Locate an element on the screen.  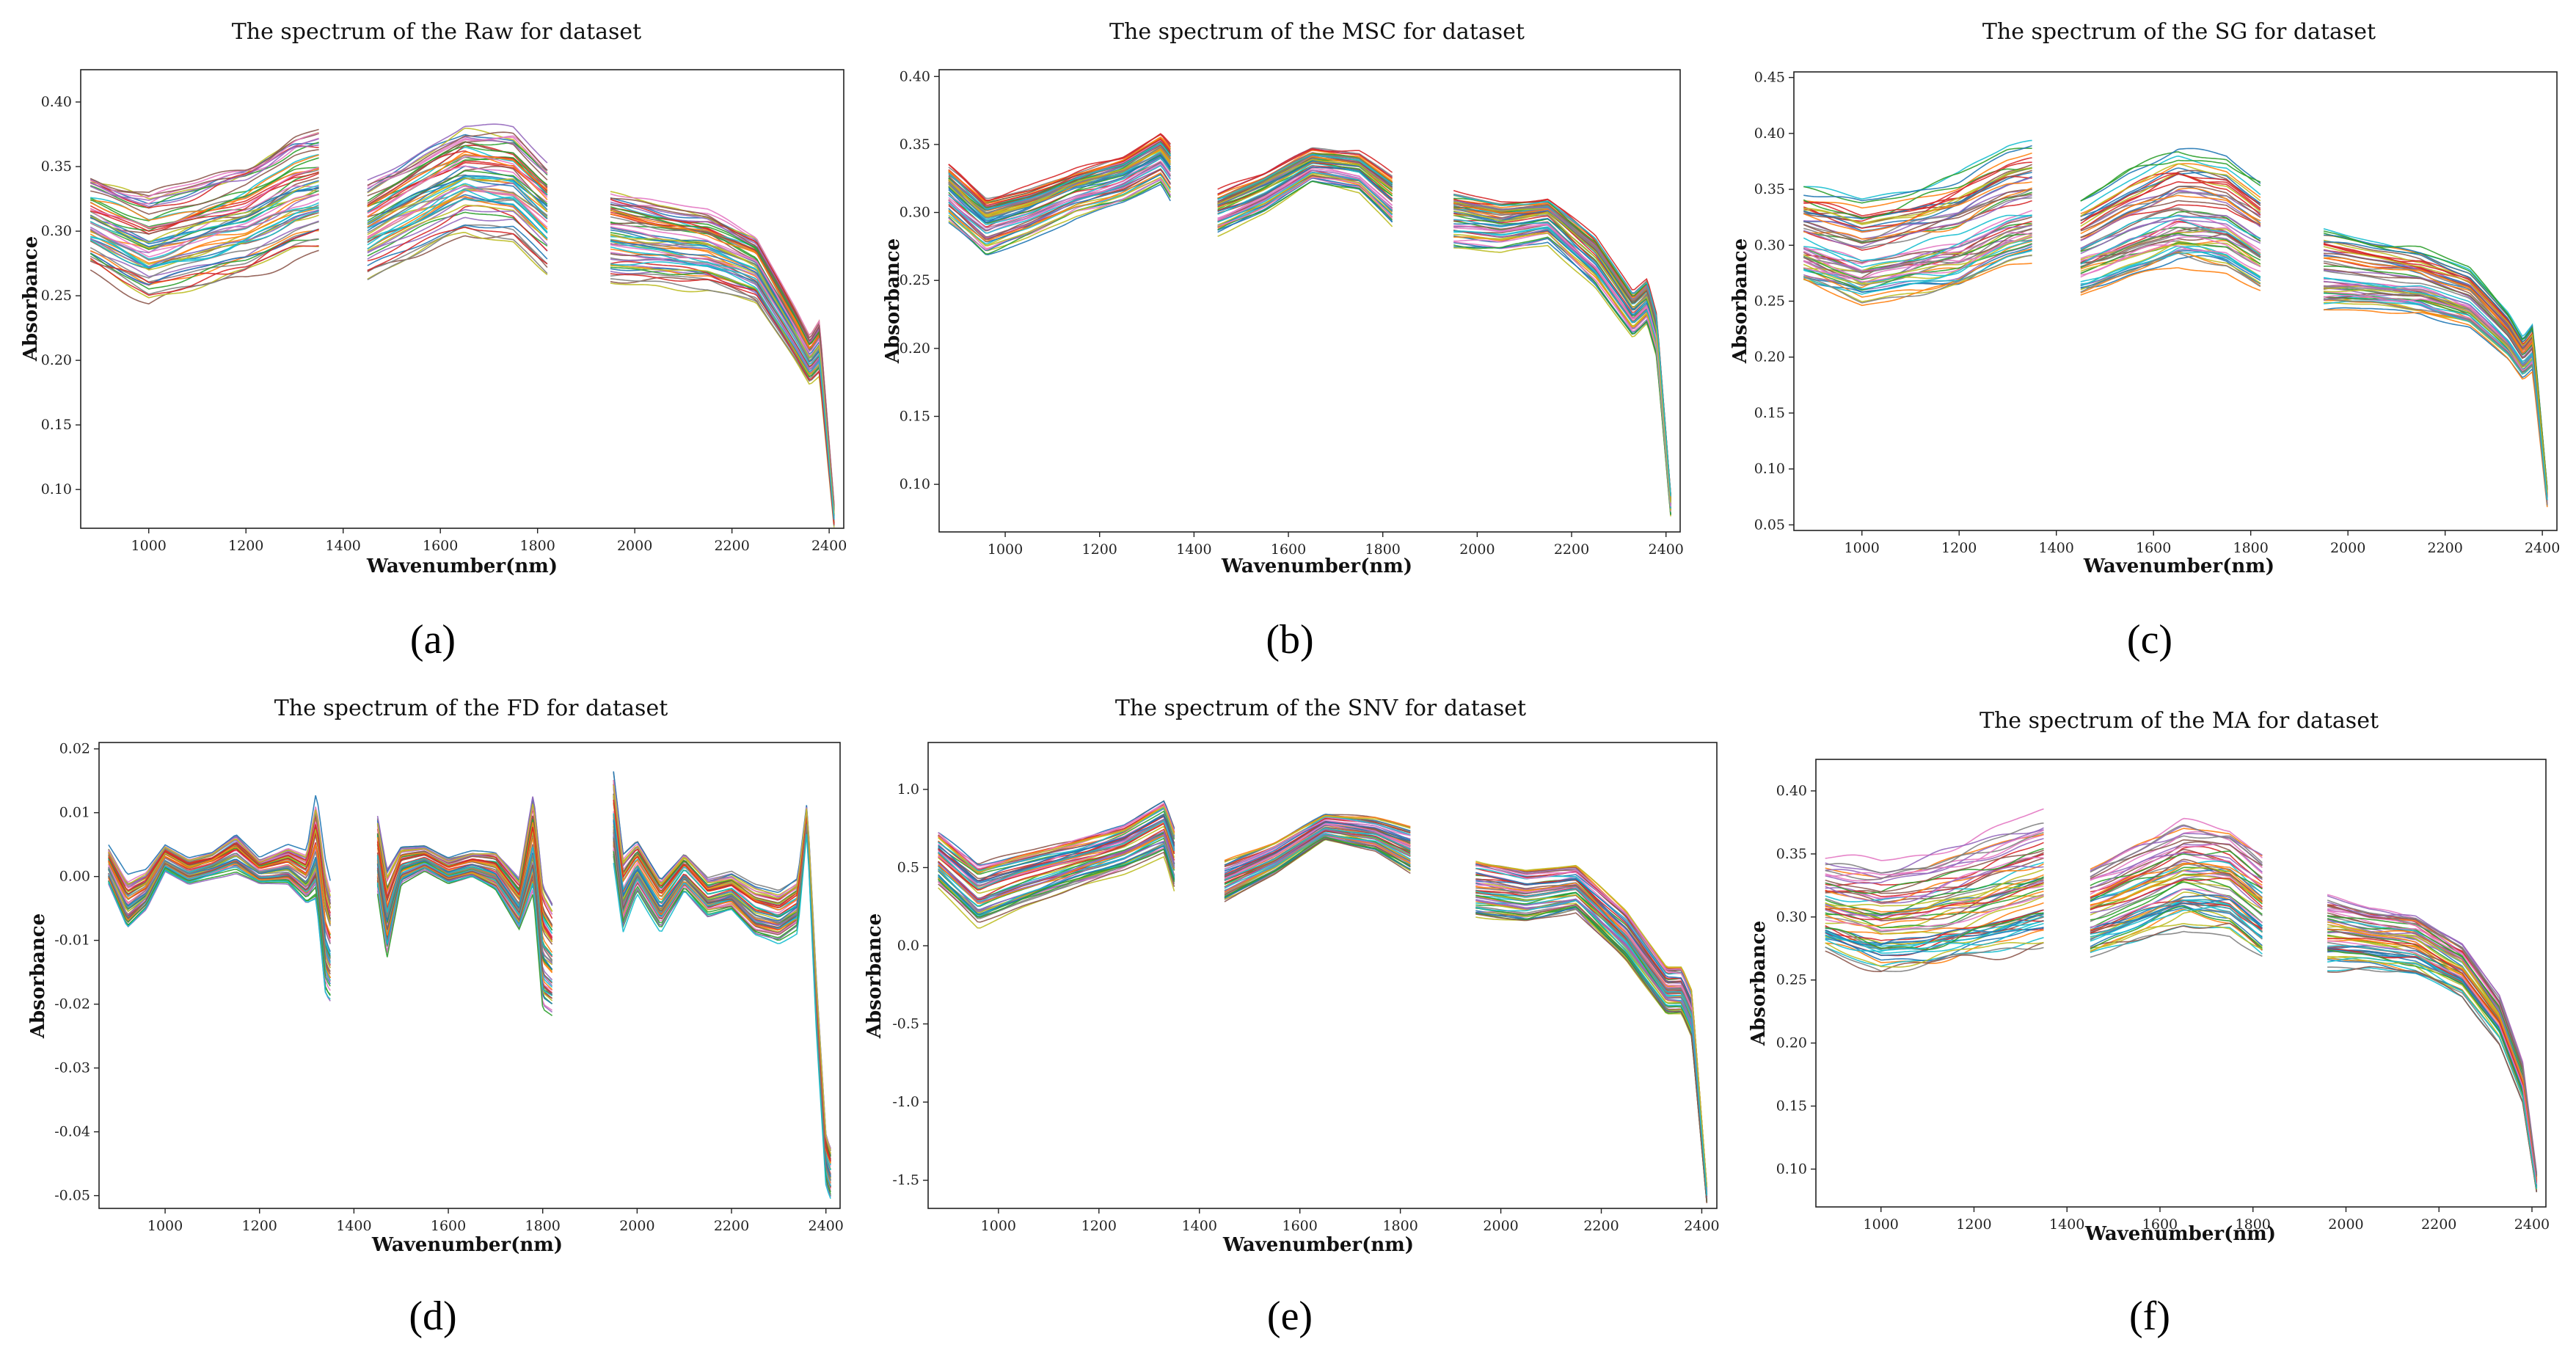
y-tick-label: -0.05 is located at coordinates (72, 1196).